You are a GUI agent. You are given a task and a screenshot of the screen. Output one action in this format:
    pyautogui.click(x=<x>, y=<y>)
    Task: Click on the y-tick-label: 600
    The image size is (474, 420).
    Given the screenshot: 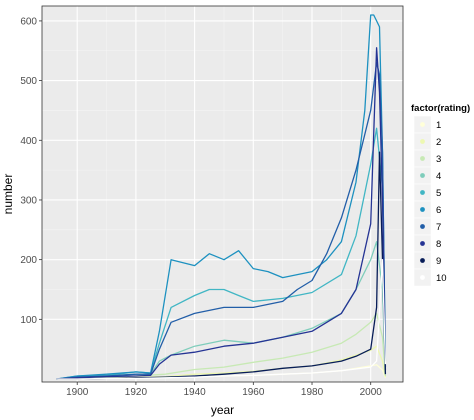 What is the action you would take?
    pyautogui.click(x=28, y=21)
    